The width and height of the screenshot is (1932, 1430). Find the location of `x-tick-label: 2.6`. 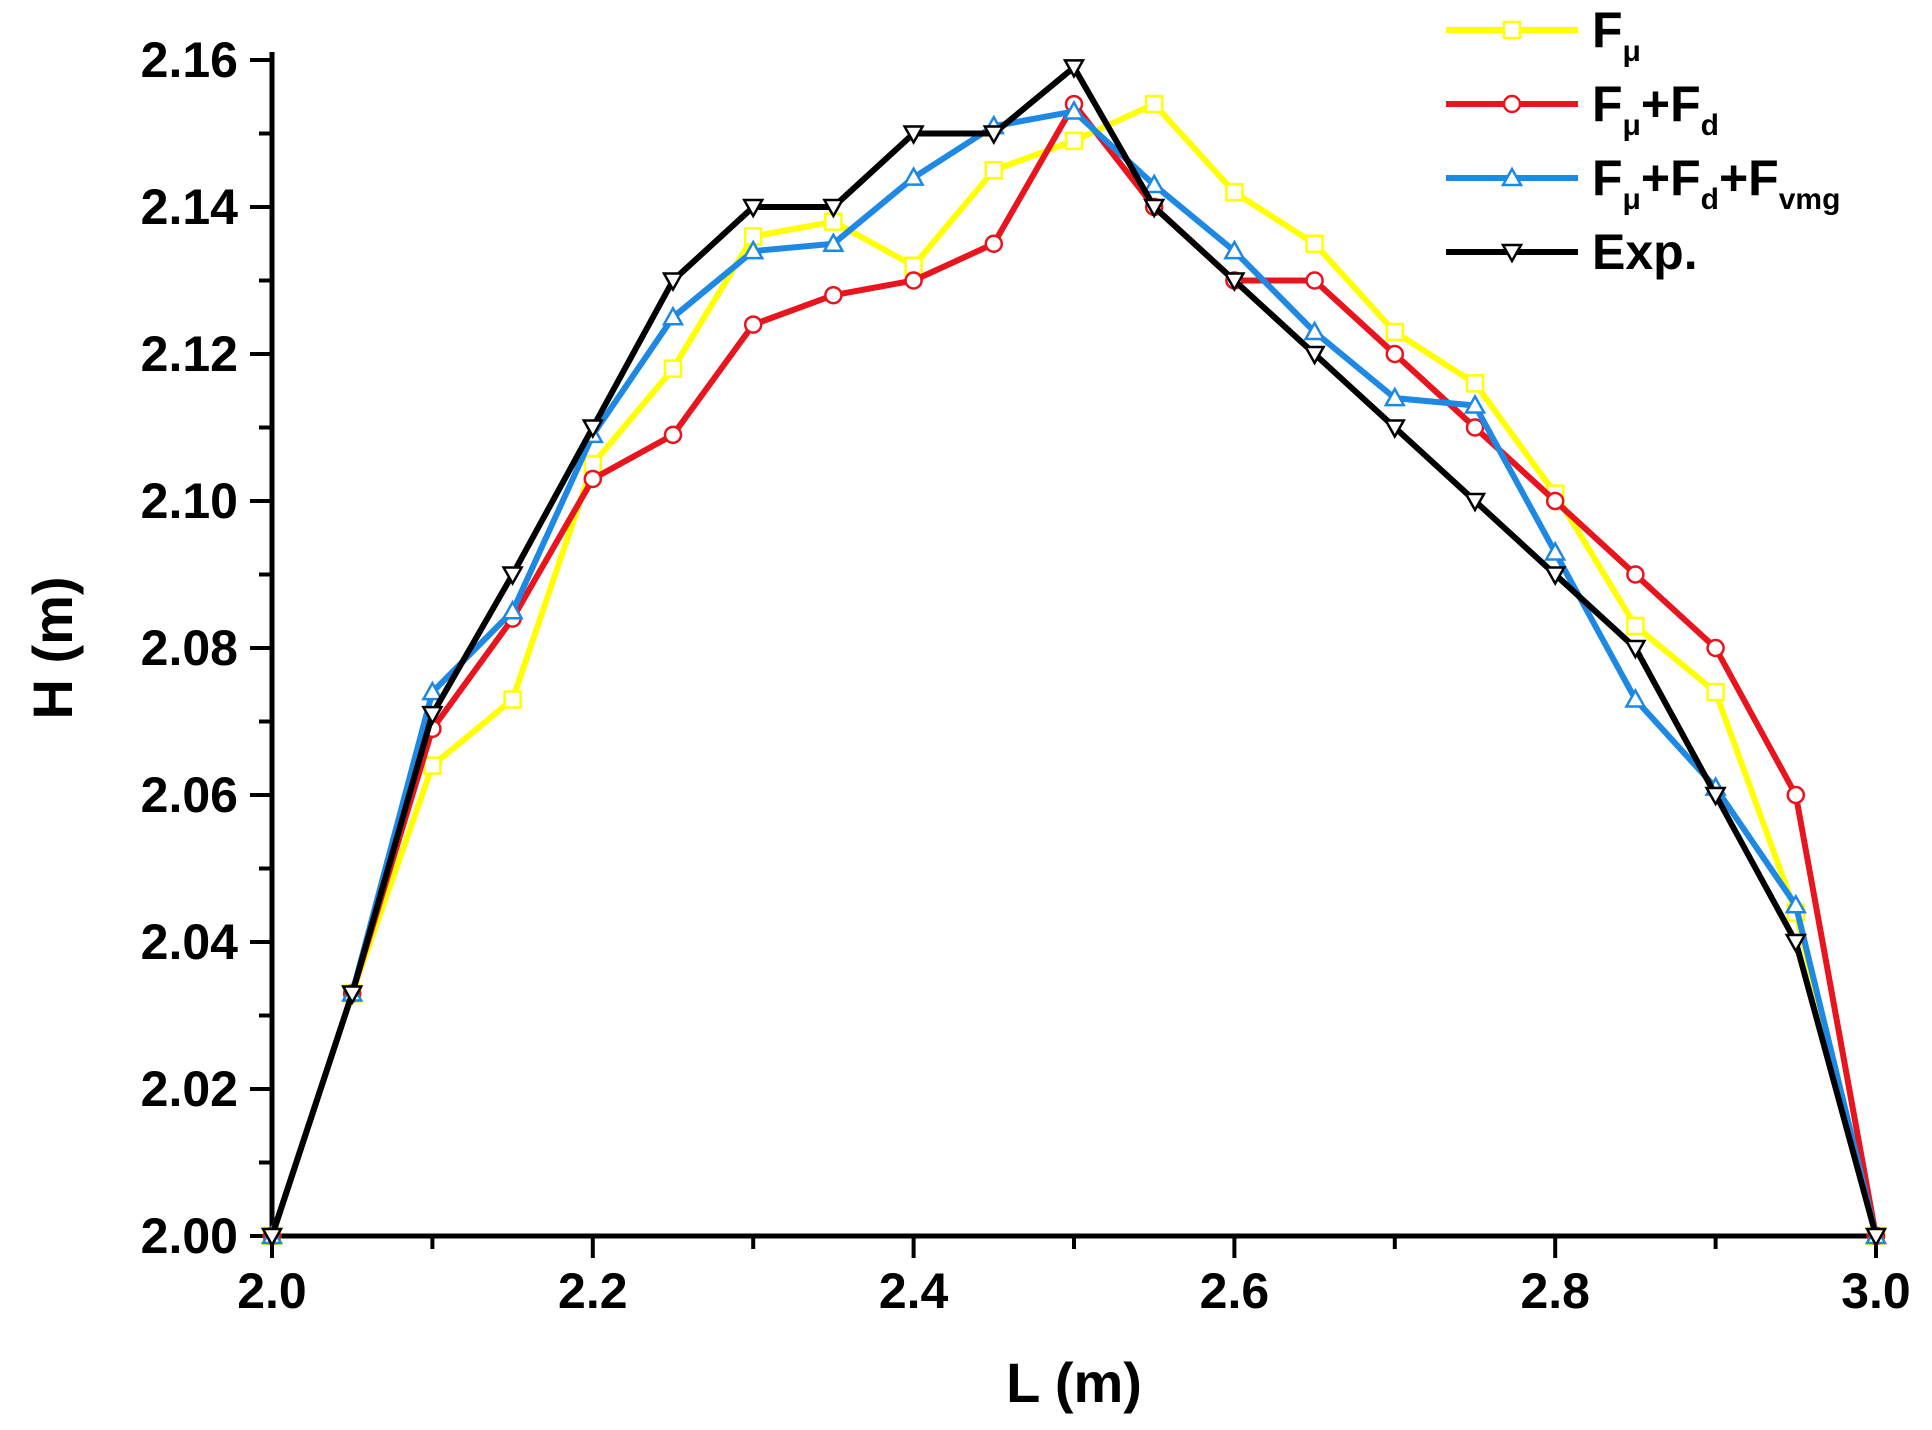

x-tick-label: 2.6 is located at coordinates (1235, 1291).